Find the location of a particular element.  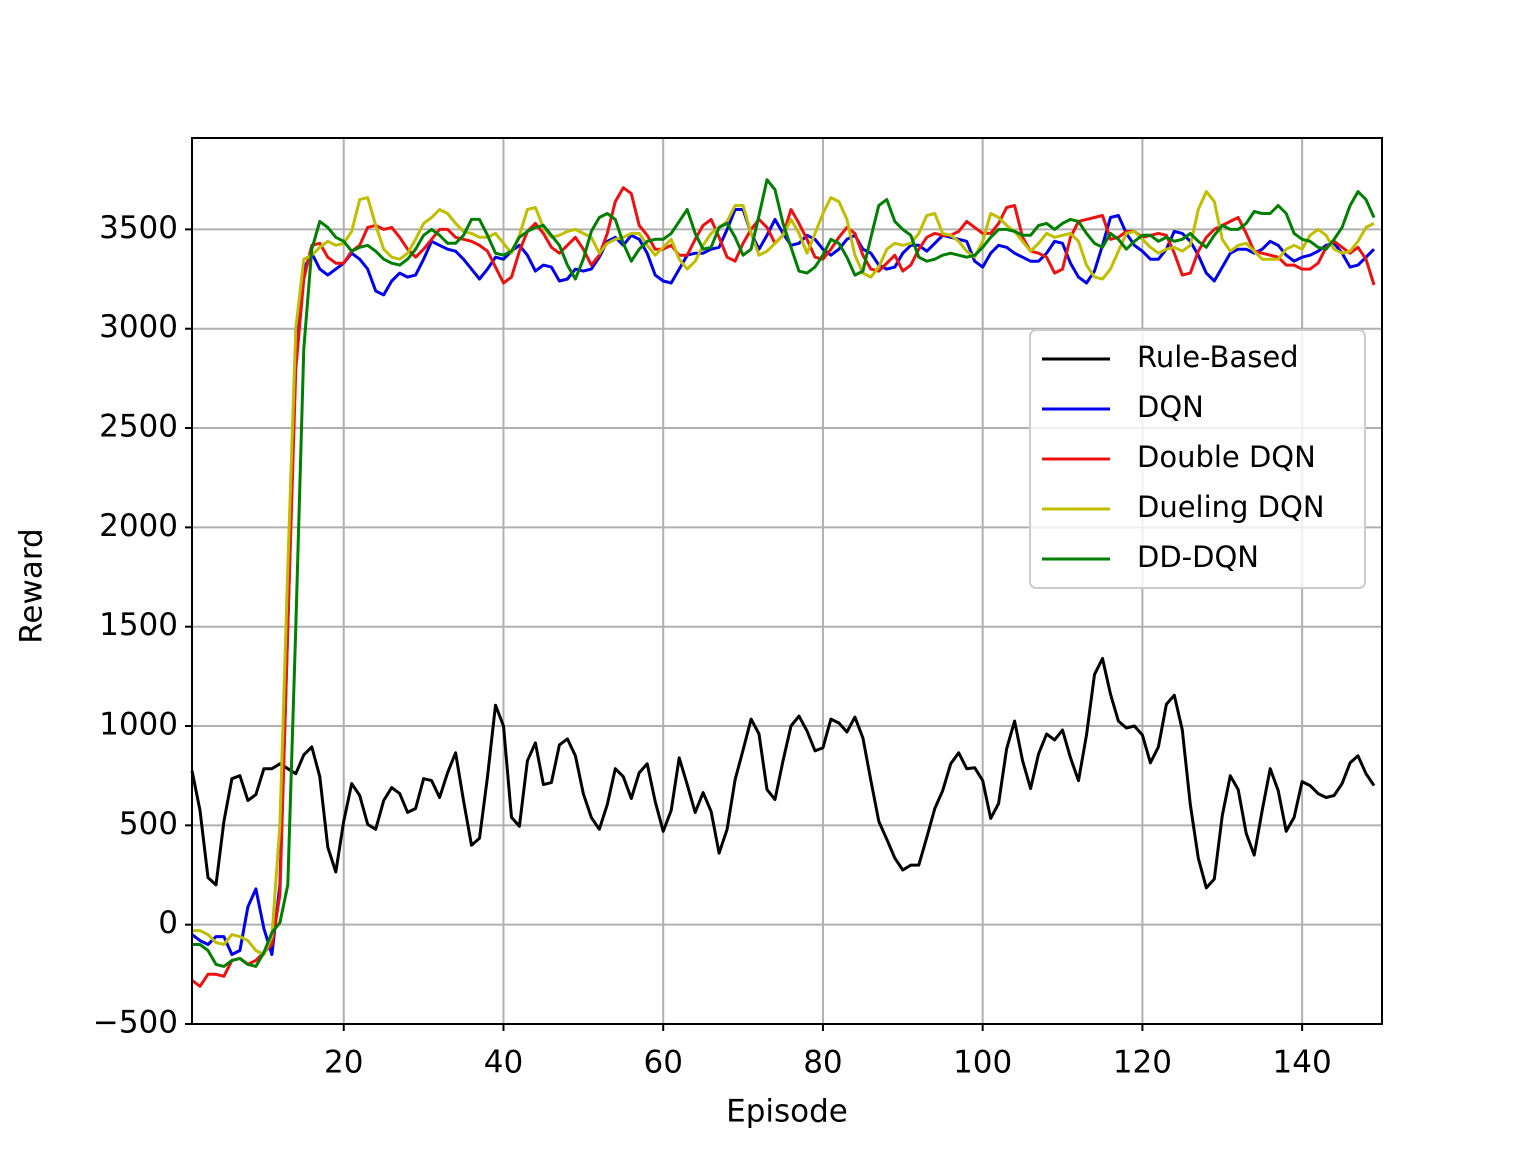

y-tick-label: −500 is located at coordinates (135, 1023).